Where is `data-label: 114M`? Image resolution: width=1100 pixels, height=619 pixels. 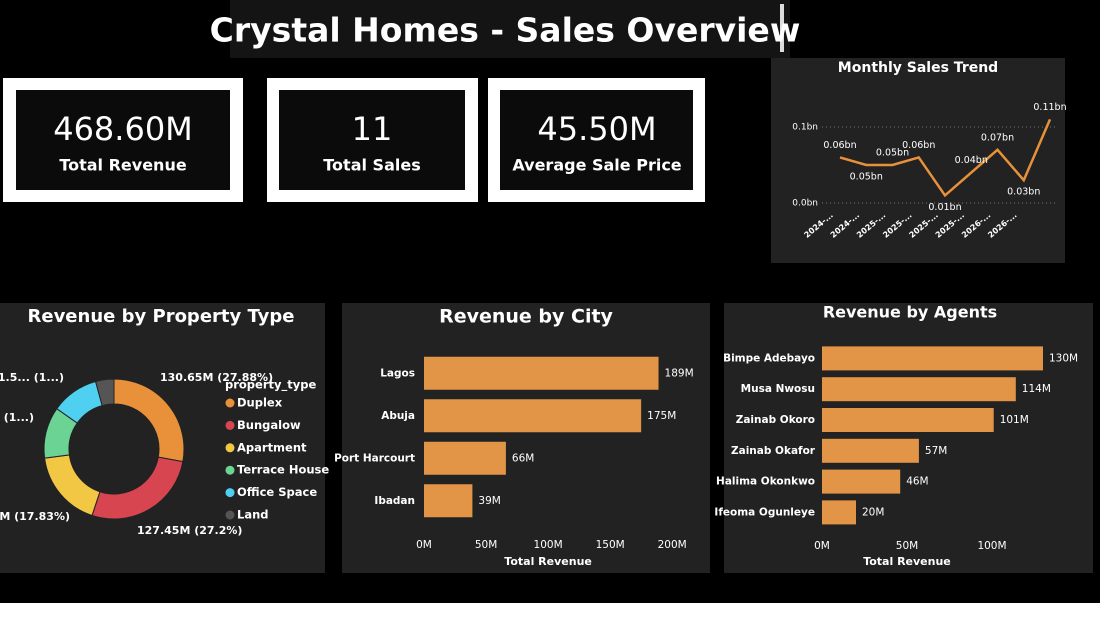 data-label: 114M is located at coordinates (1036, 389).